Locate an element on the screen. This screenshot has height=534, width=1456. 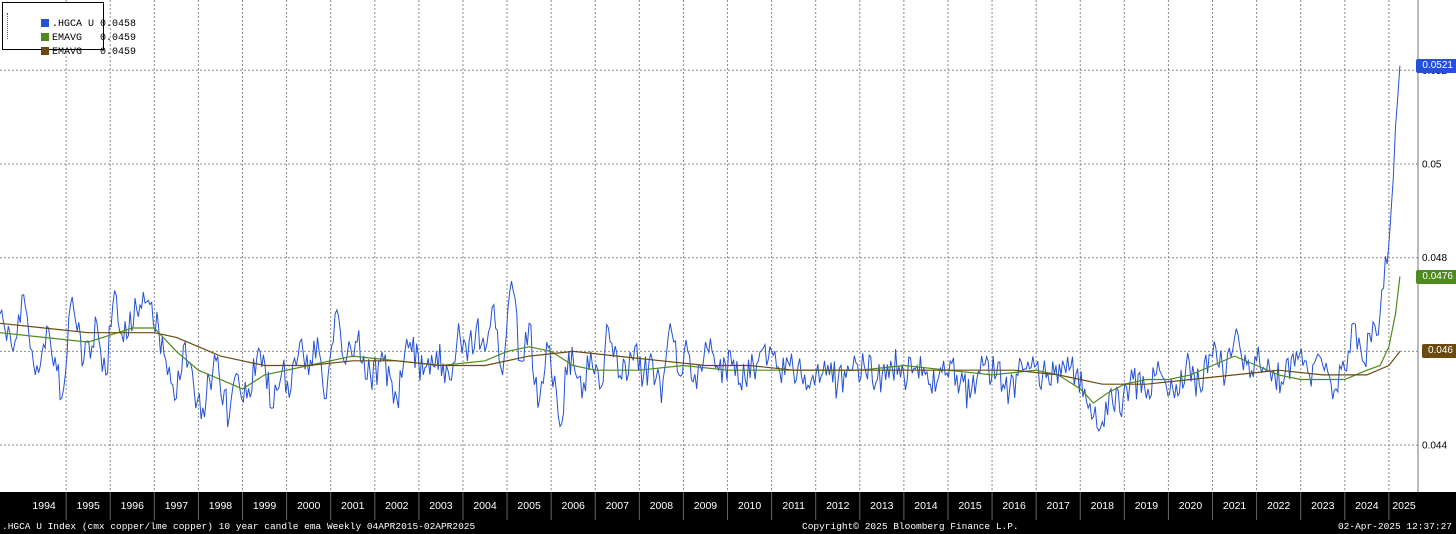
x-tick-label: 2025 is located at coordinates (1404, 506).